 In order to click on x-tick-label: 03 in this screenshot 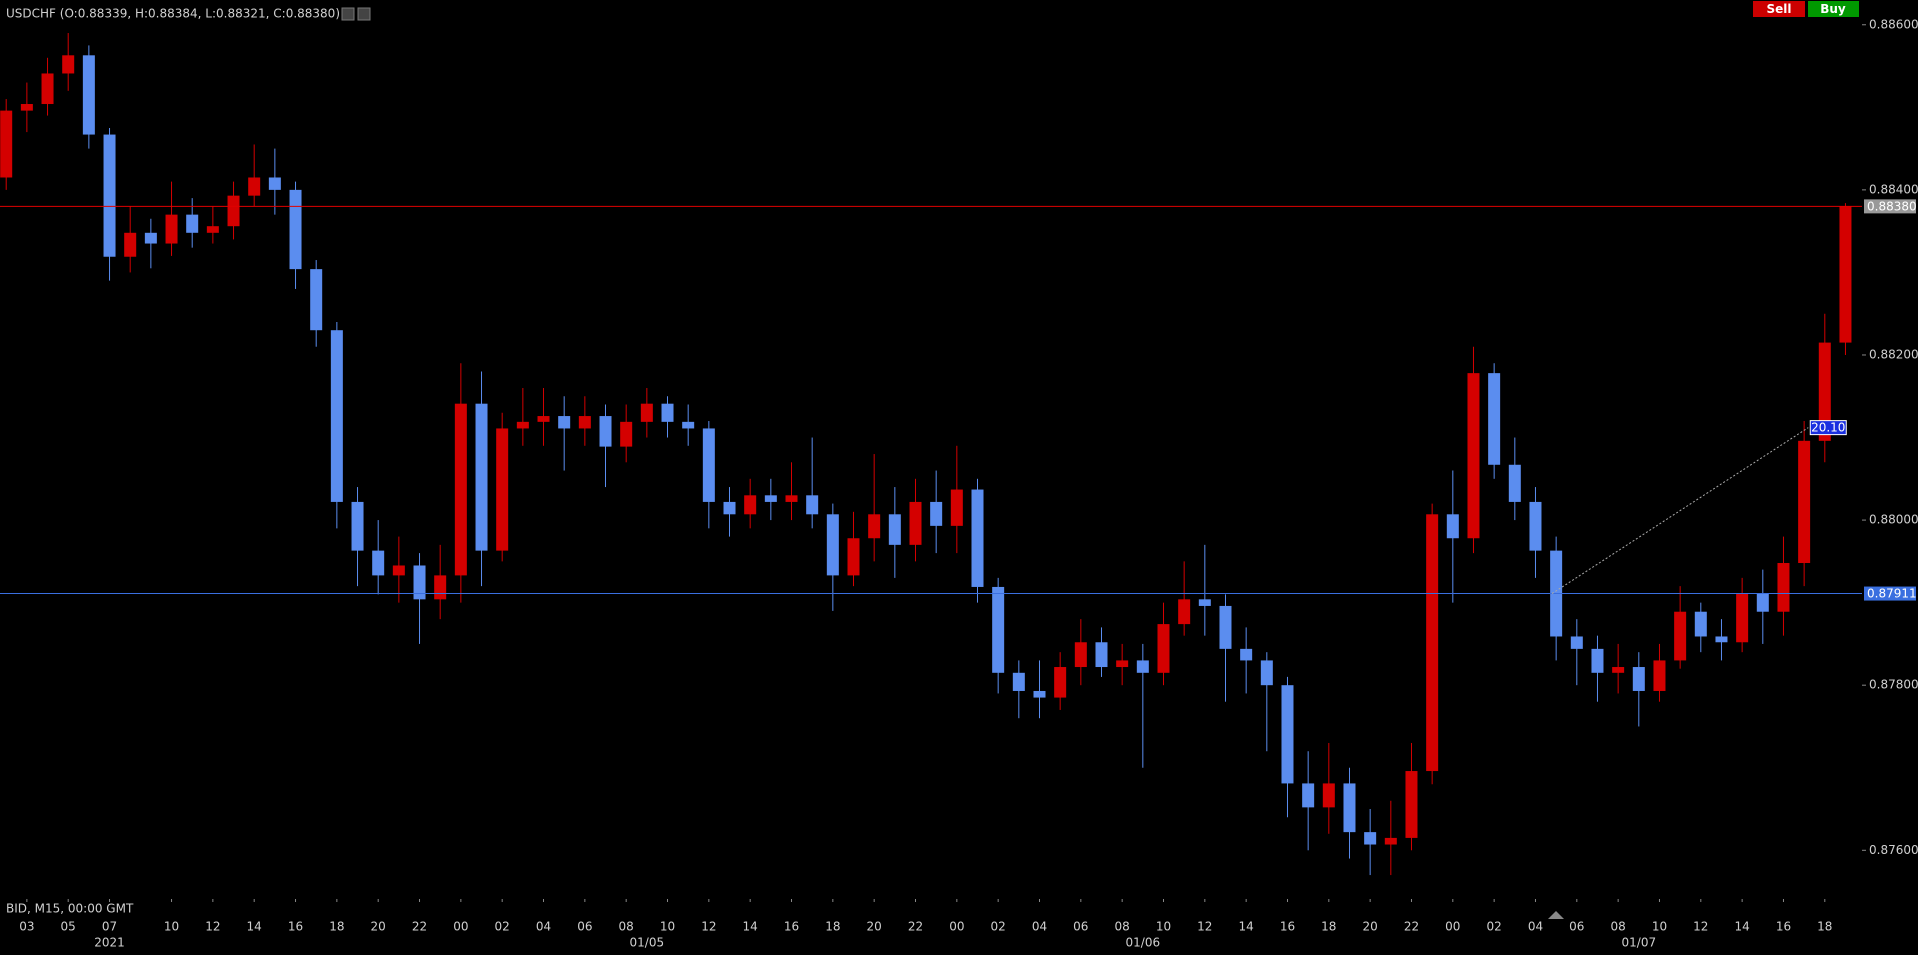, I will do `click(26, 927)`.